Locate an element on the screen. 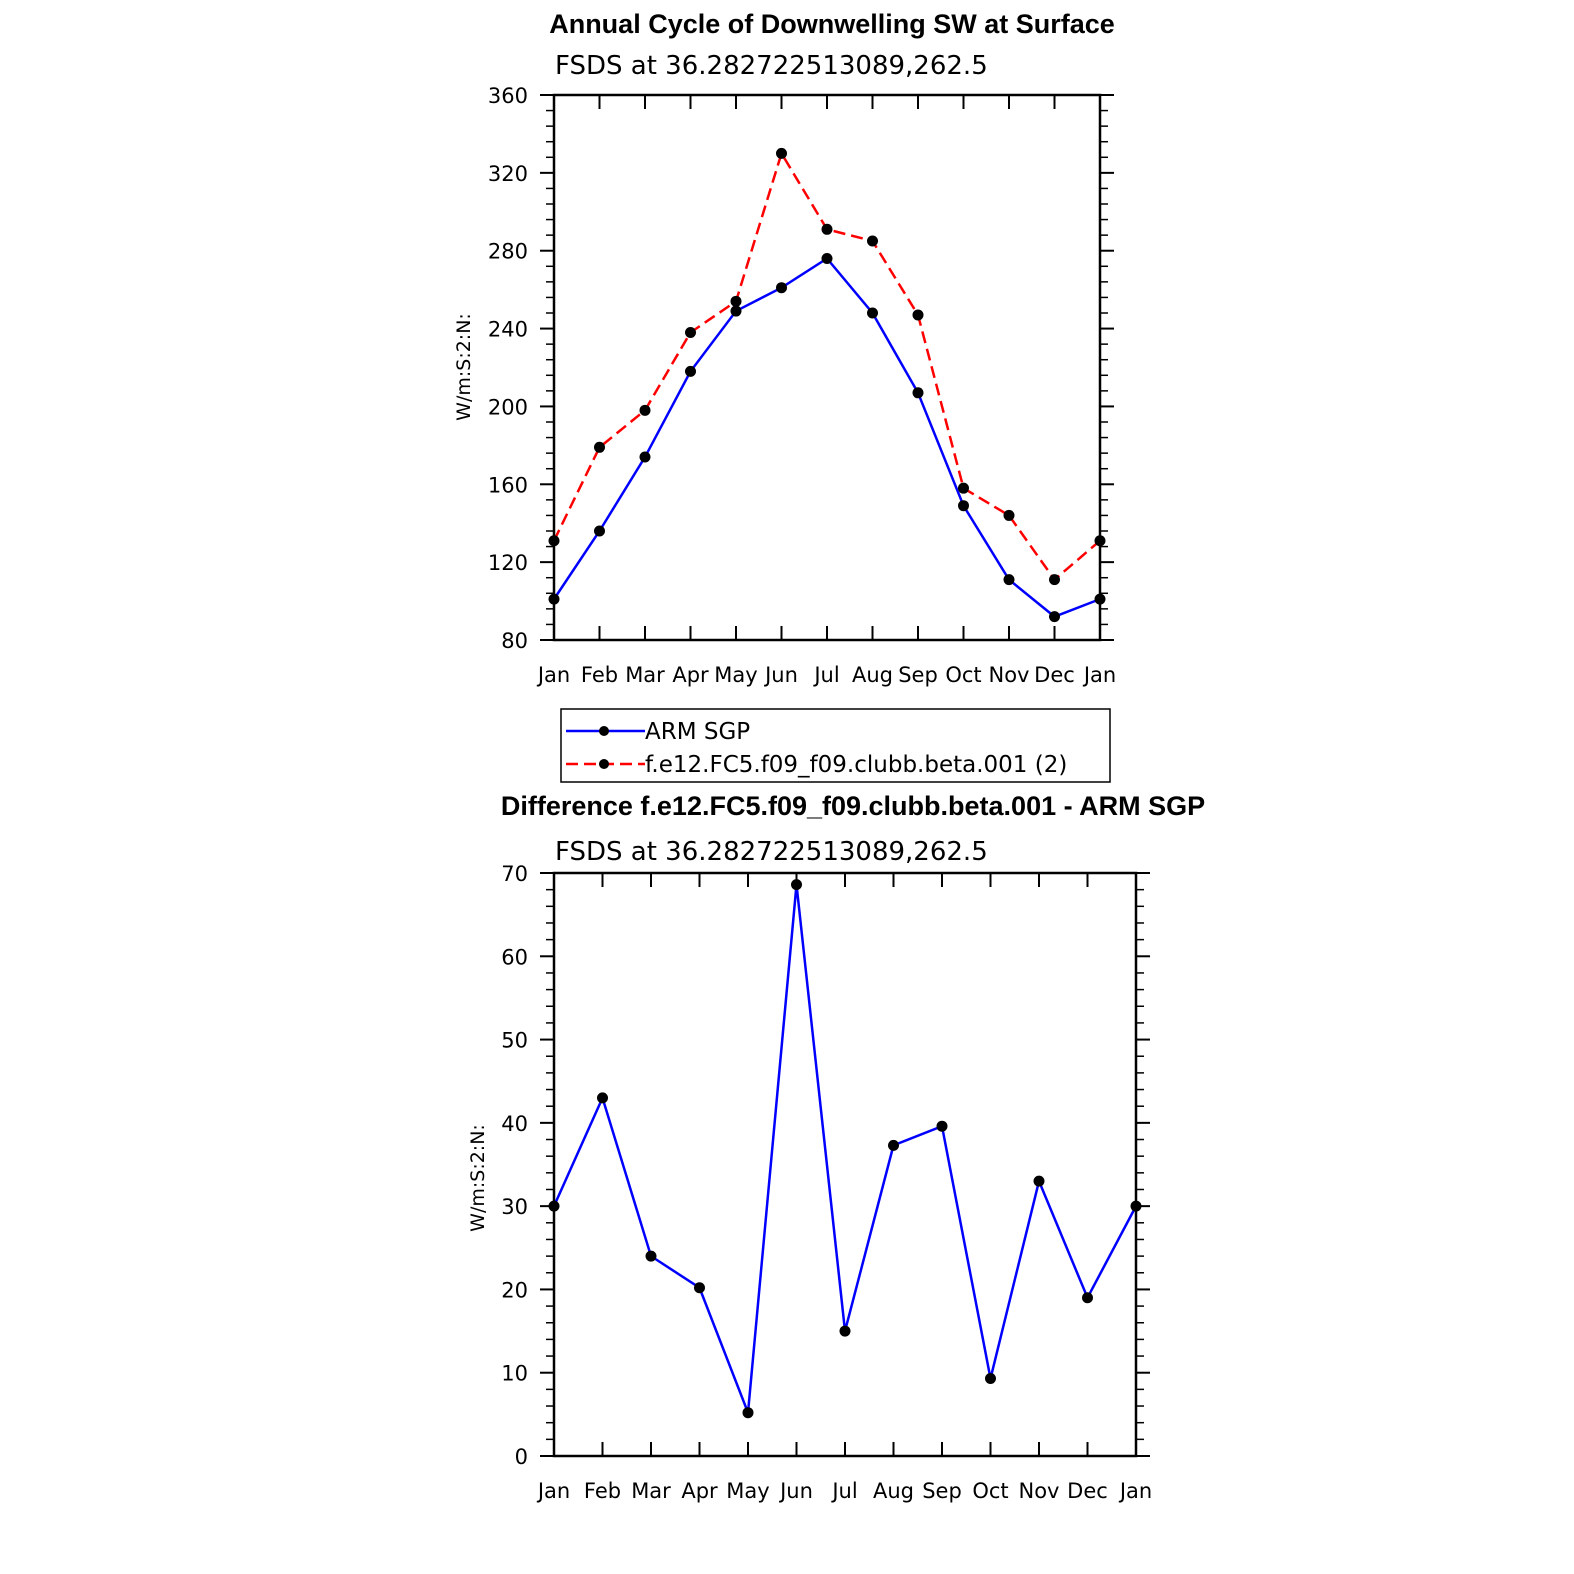 The height and width of the screenshot is (1574, 1574). legend-marker-arm-sgp is located at coordinates (604, 731).